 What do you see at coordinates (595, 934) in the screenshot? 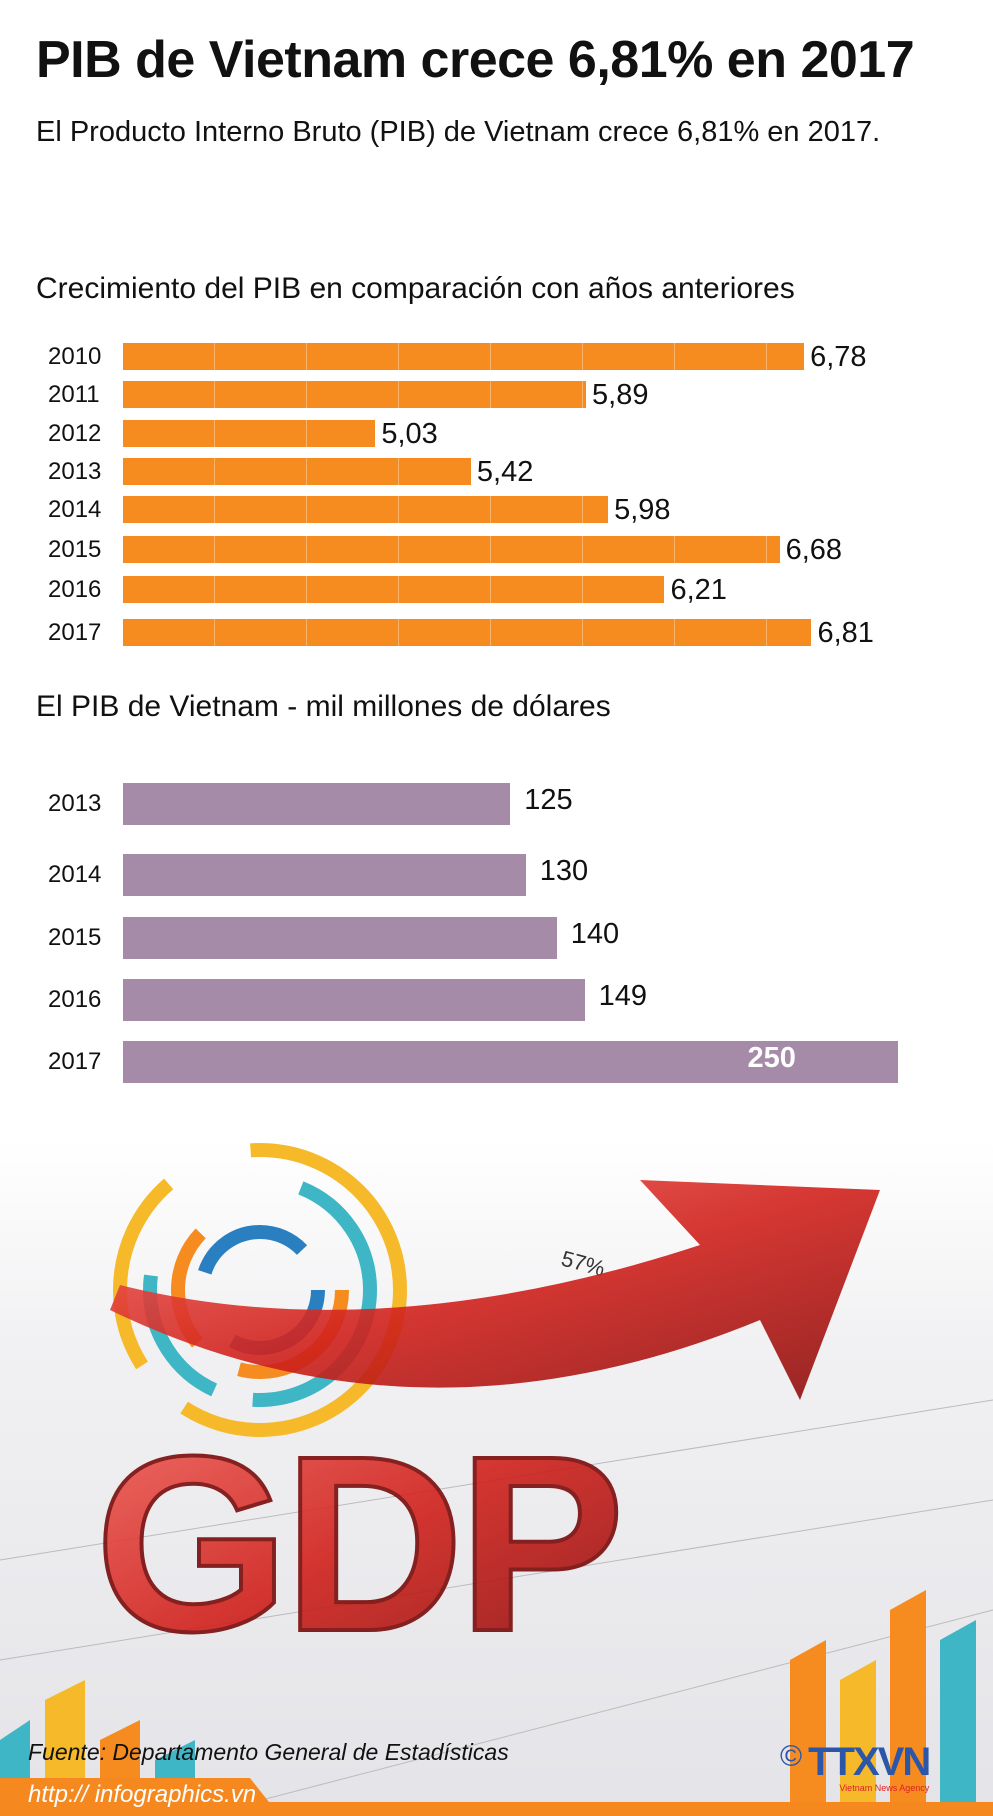
I see `value-label: 140` at bounding box center [595, 934].